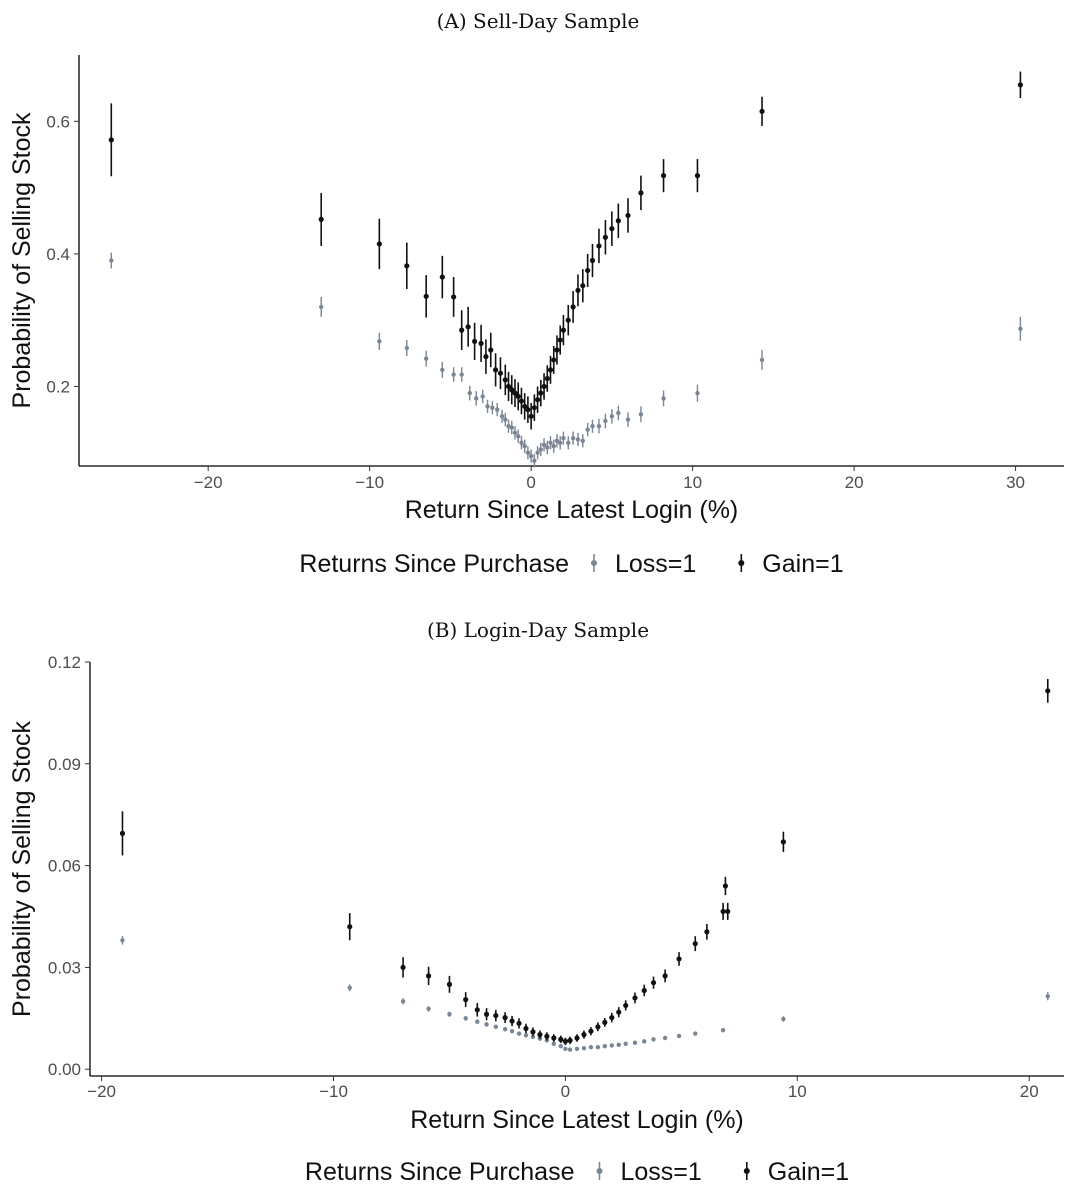  I want to click on y-axis-title: Probability of Selling Stock, so click(22, 869).